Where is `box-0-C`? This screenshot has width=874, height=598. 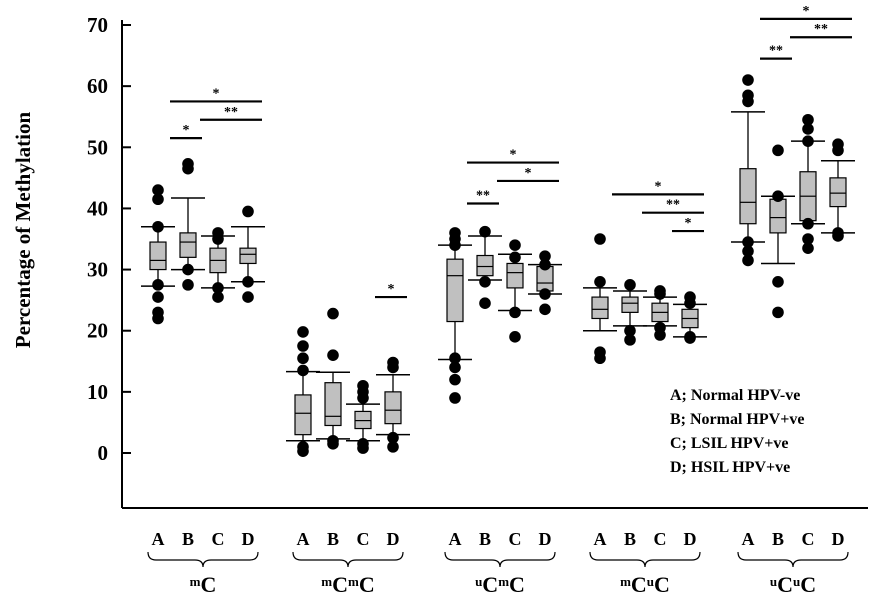
box-0-C is located at coordinates (218, 265).